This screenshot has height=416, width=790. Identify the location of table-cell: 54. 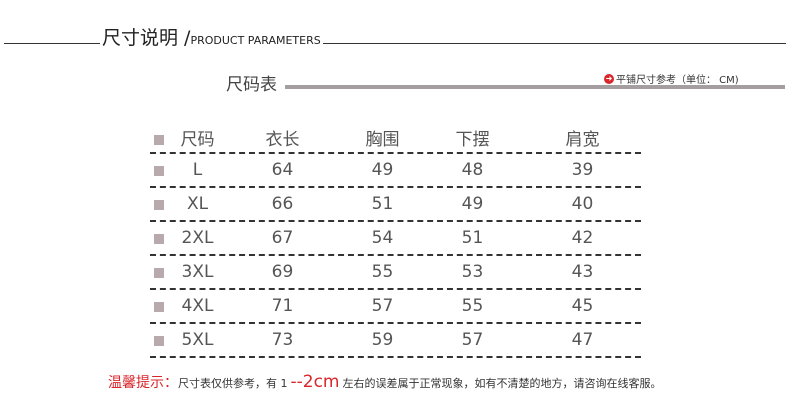
(382, 238).